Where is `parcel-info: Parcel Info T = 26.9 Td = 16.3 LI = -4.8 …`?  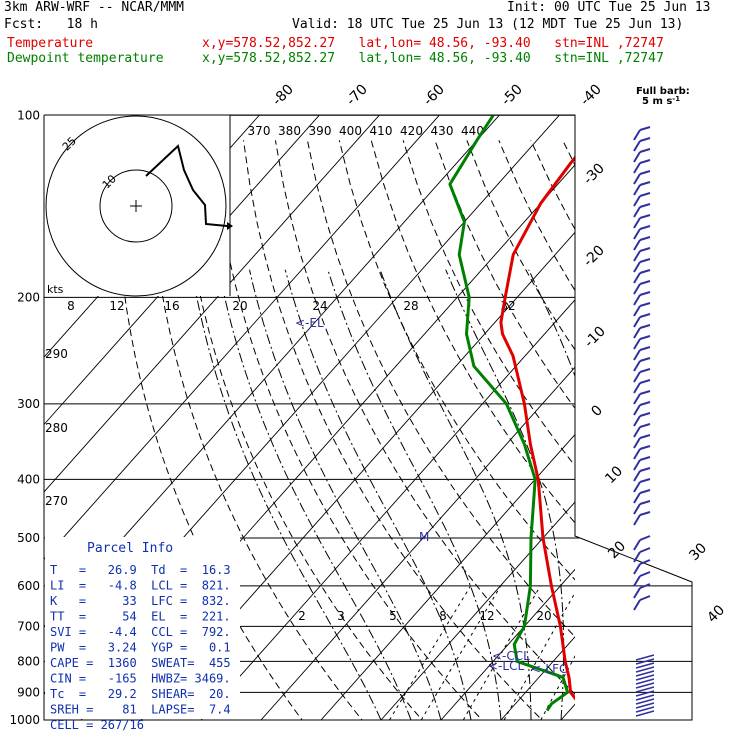
parcel-info: Parcel Info T = 26.9 Td = 16.3 LI = -4.8 … is located at coordinates (142, 634).